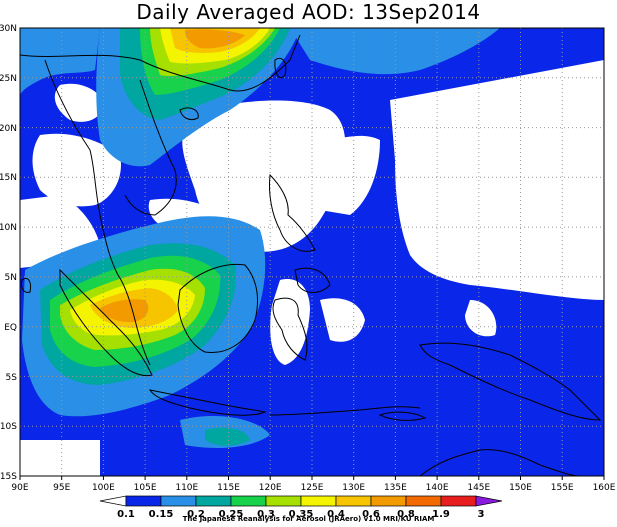 Image resolution: width=617 pixels, height=527 pixels. I want to click on aod-low-timor-east, so click(481, 318).